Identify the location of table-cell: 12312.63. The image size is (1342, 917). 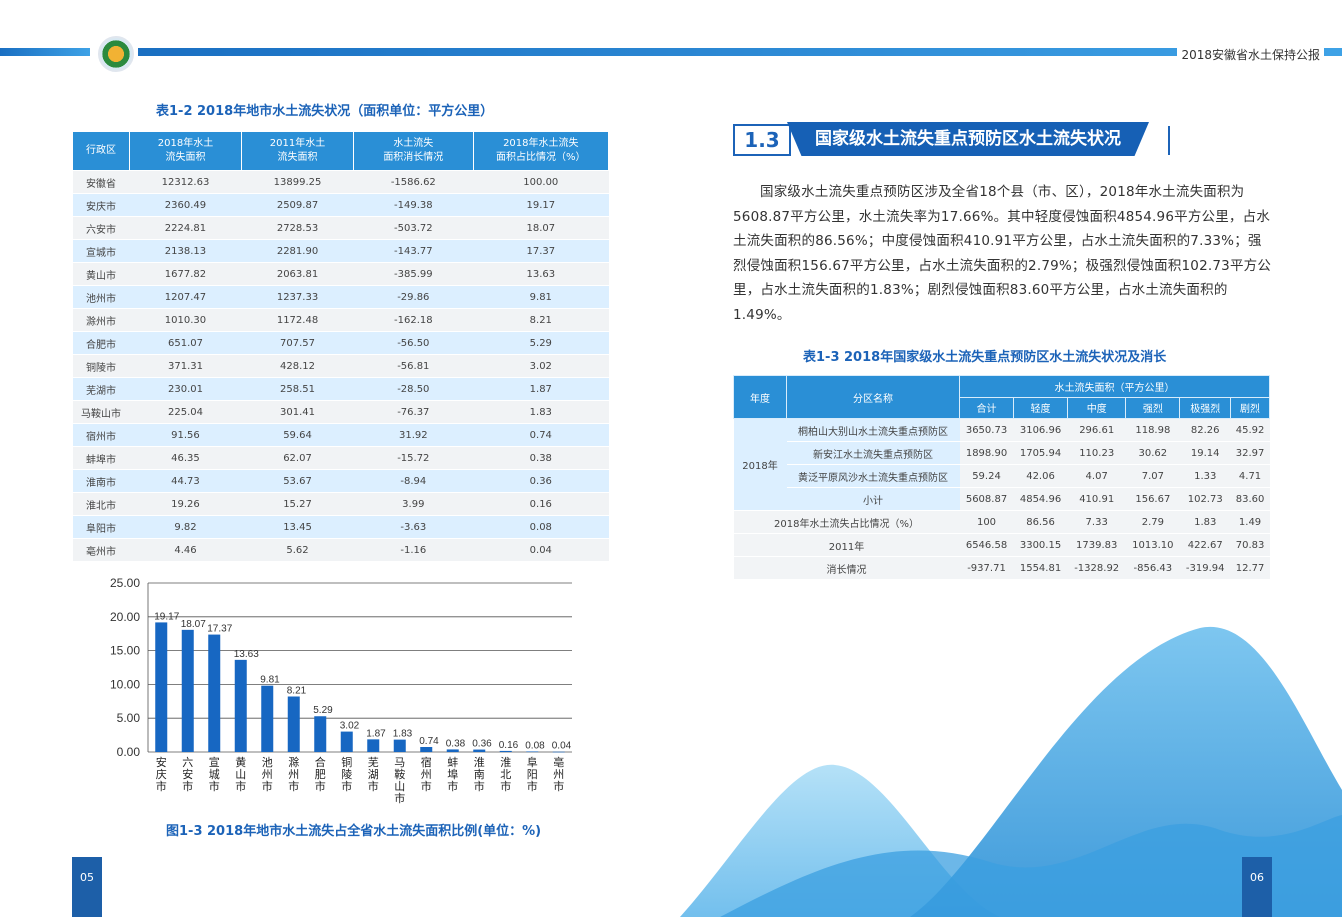
(185, 182).